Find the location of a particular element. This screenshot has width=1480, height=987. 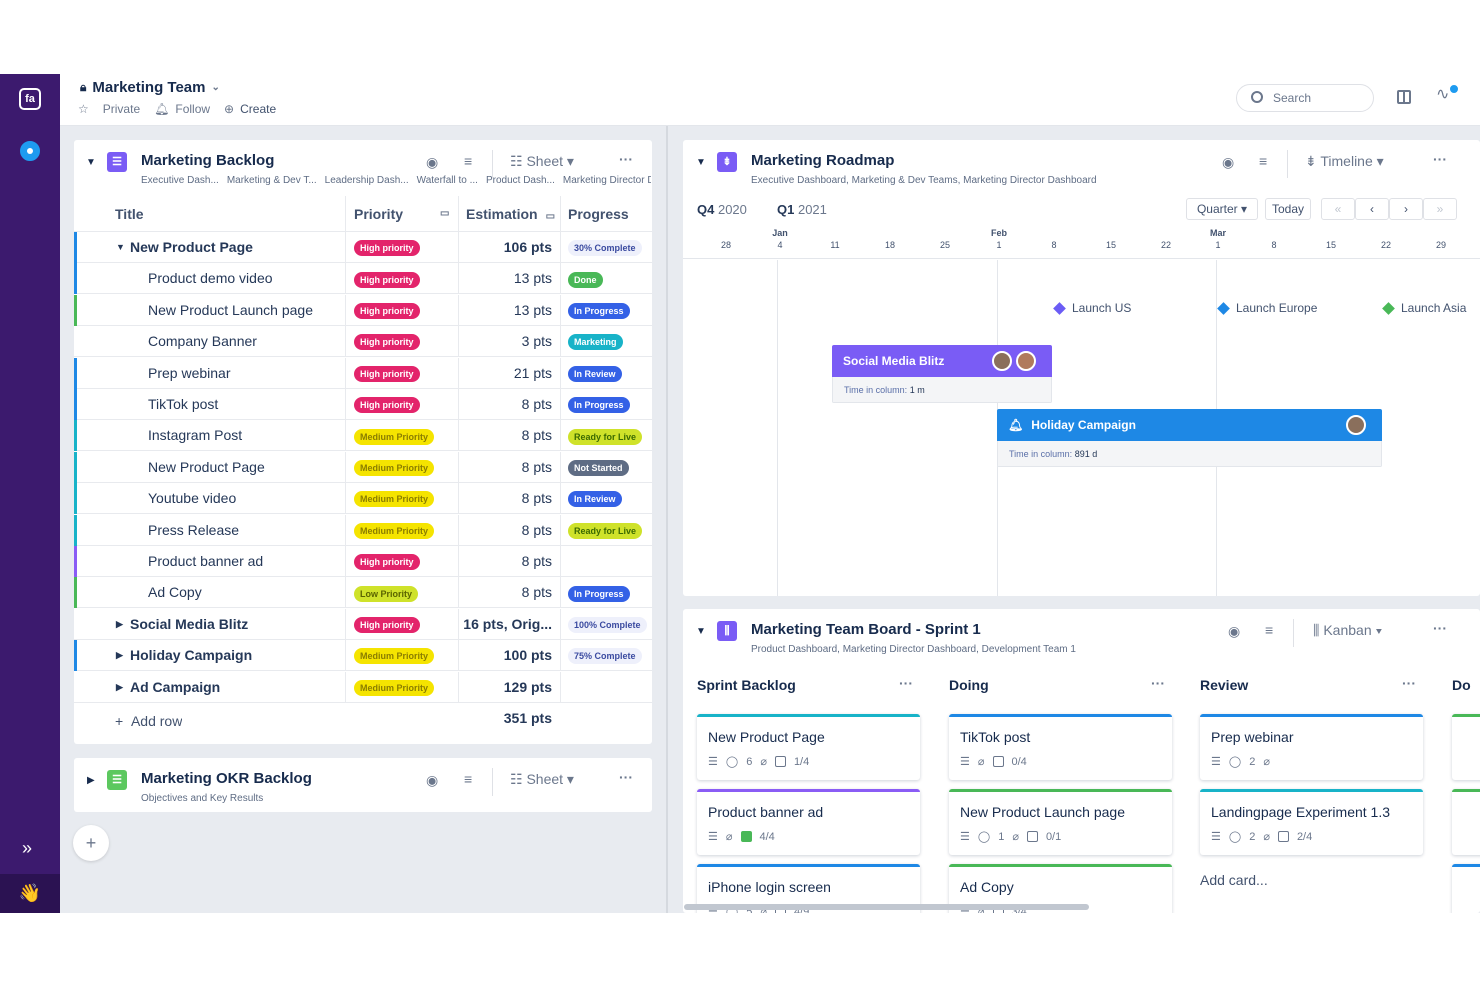

horizontal-scrollbar is located at coordinates (886, 907).